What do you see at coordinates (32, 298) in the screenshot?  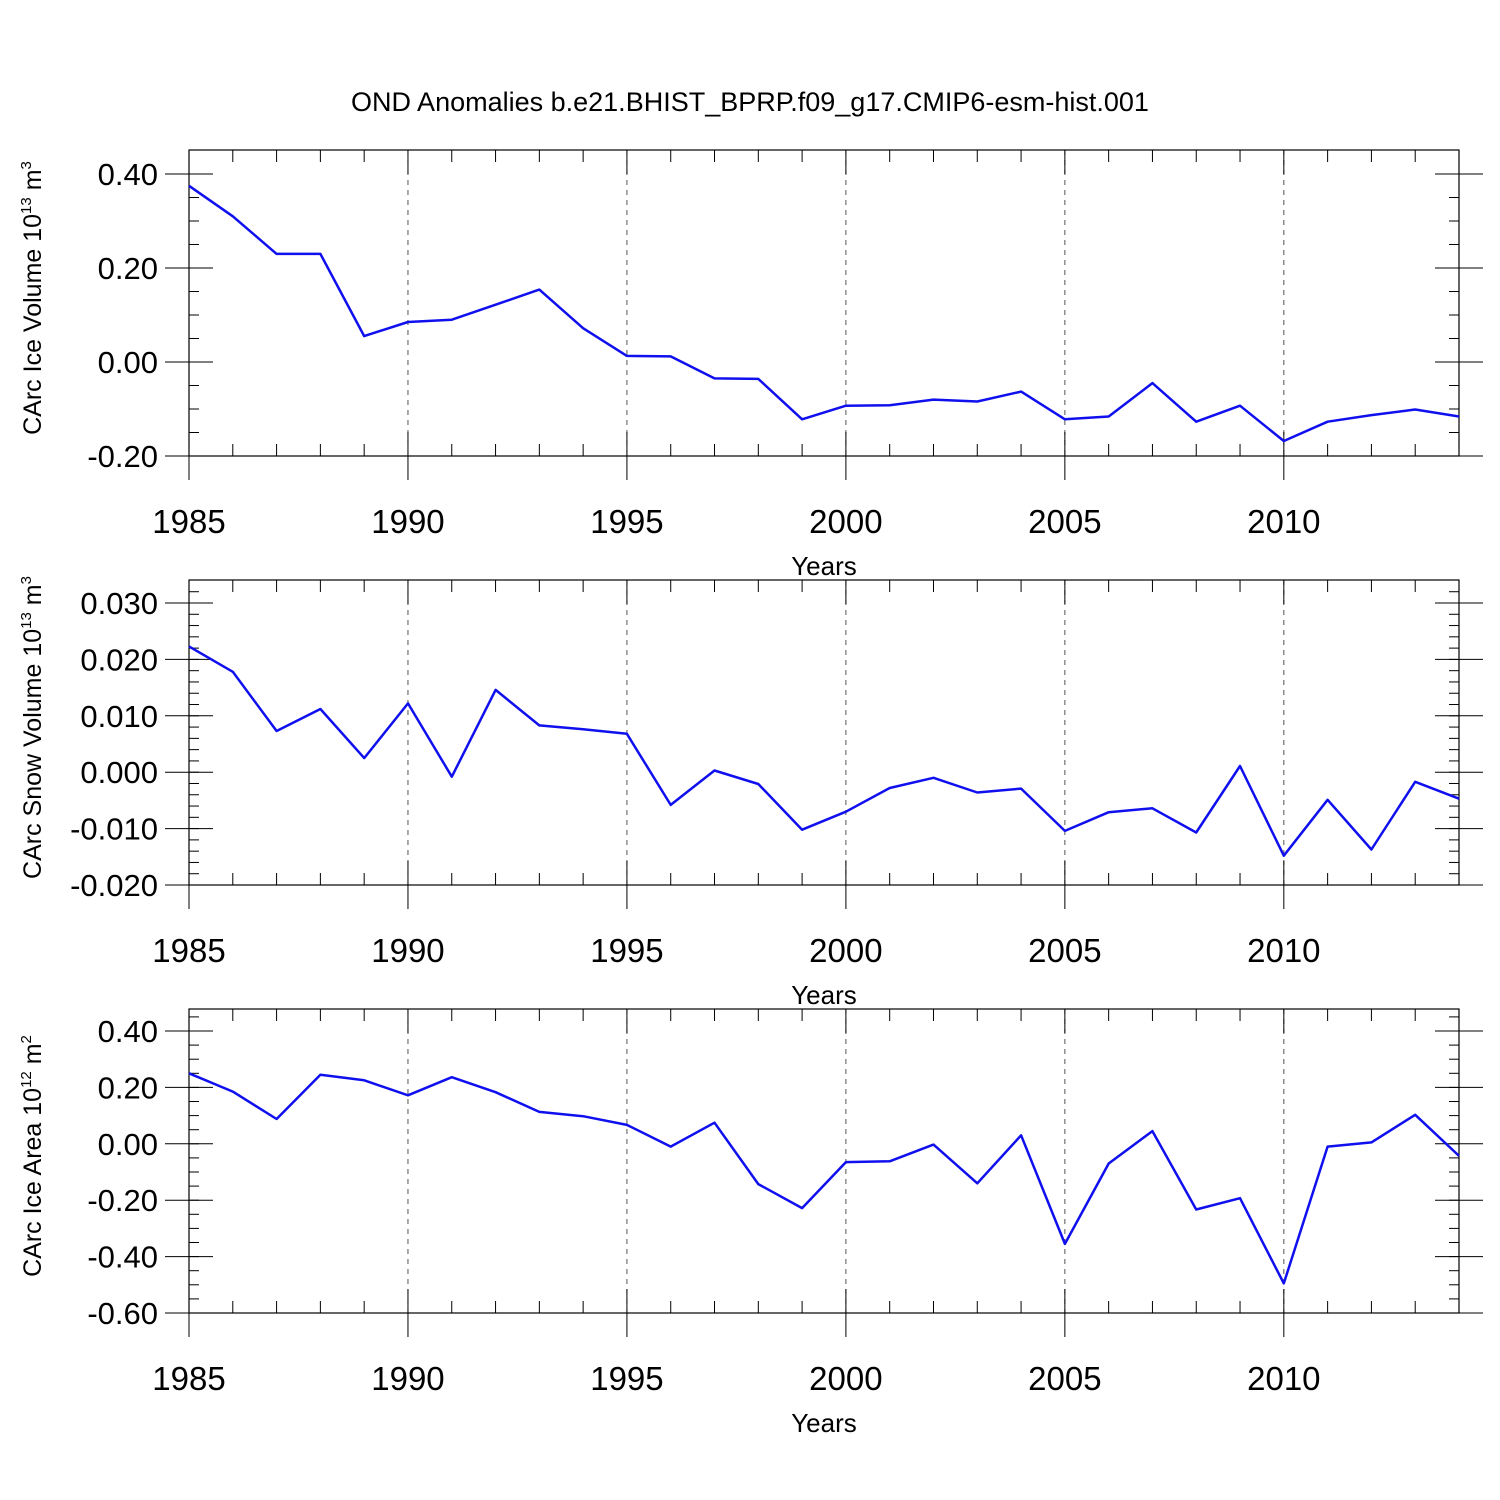 I see `y-axis-label: CArc Ice Volume 1013 m3` at bounding box center [32, 298].